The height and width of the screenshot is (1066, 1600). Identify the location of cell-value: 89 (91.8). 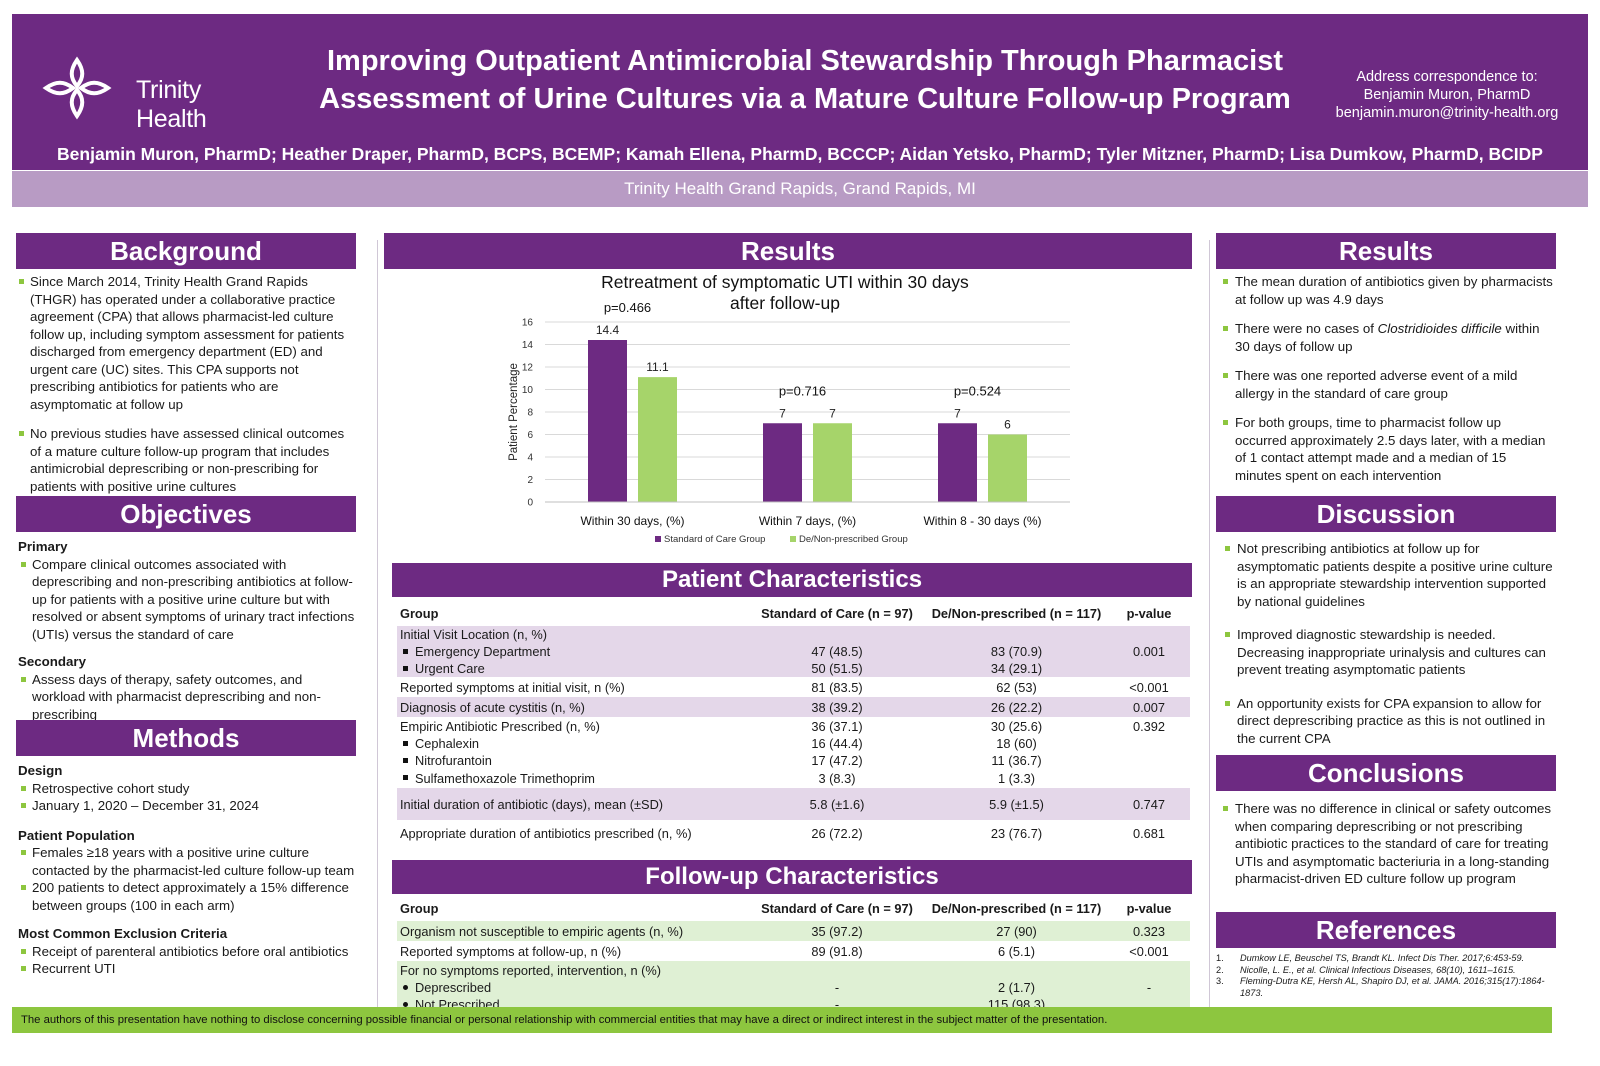
(837, 951).